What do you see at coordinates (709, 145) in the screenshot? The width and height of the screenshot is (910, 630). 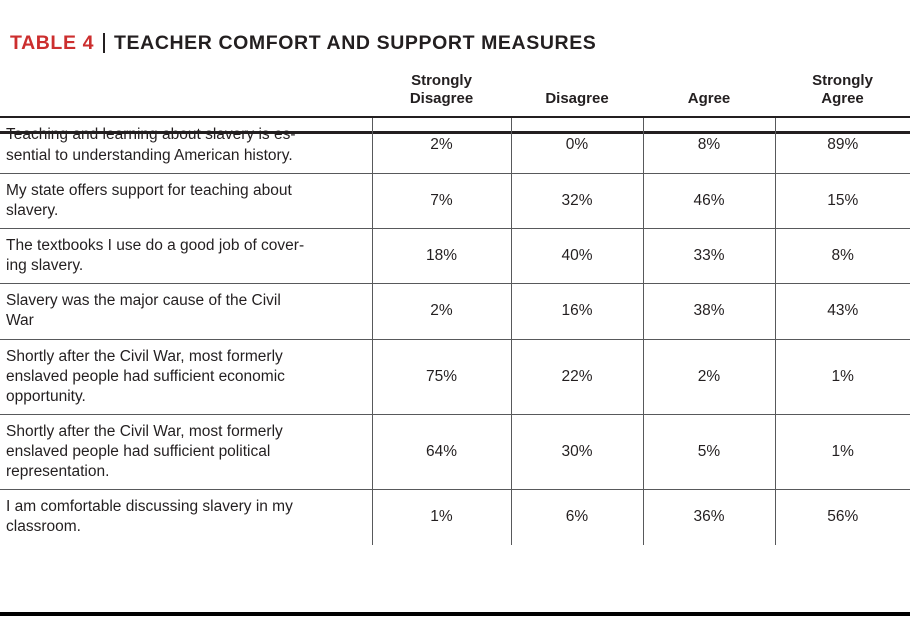 I see `cell-agree: 8%` at bounding box center [709, 145].